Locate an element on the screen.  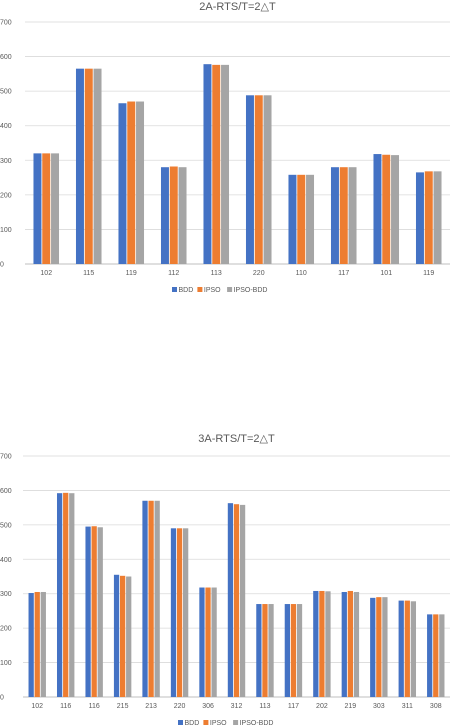
chart-title: 3A-RTS/T=2△T is located at coordinates (236, 439).